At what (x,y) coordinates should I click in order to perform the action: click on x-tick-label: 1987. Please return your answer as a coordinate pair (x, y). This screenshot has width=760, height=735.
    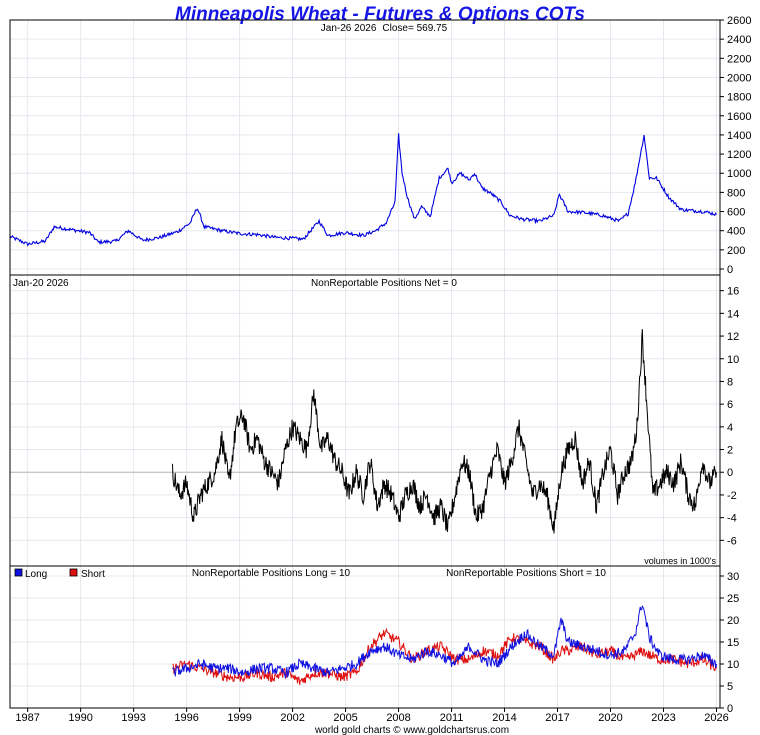
    Looking at the image, I should click on (27, 718).